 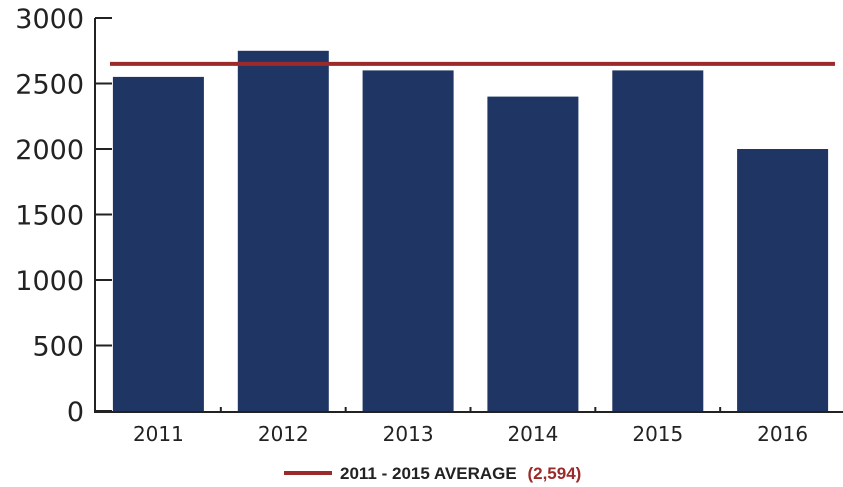 I want to click on legend-label-text: 2011 - 2015 AVERAGE, so click(x=428, y=473).